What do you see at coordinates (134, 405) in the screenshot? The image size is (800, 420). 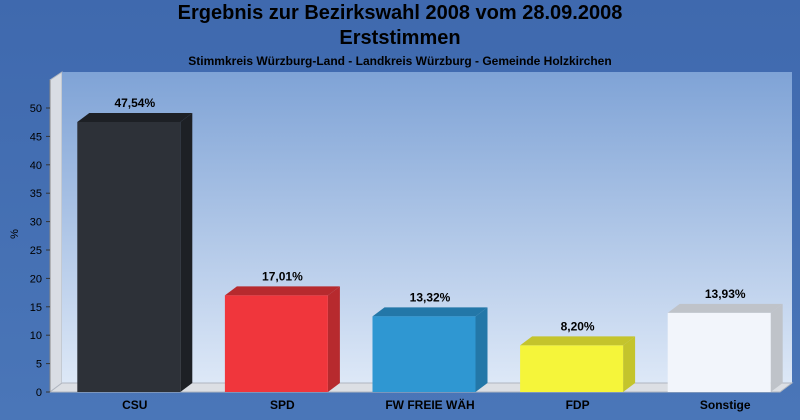 I see `x-tick-label: CSU` at bounding box center [134, 405].